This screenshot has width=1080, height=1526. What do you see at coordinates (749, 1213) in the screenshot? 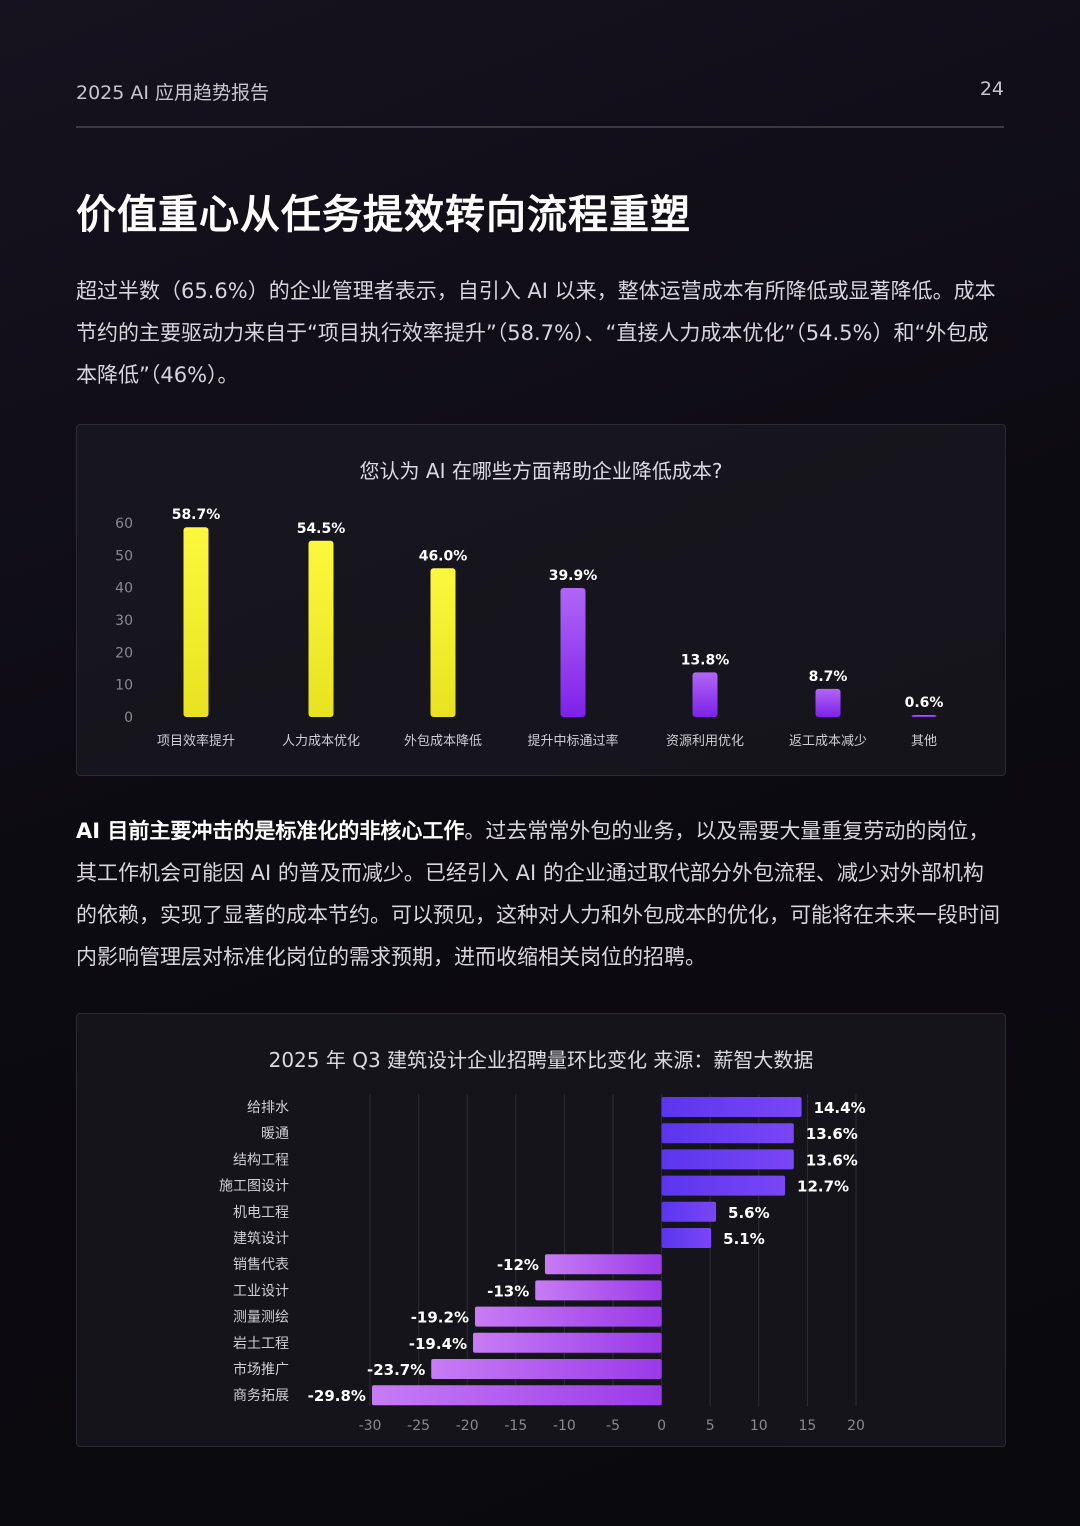
I see `data-label: 5.6%` at bounding box center [749, 1213].